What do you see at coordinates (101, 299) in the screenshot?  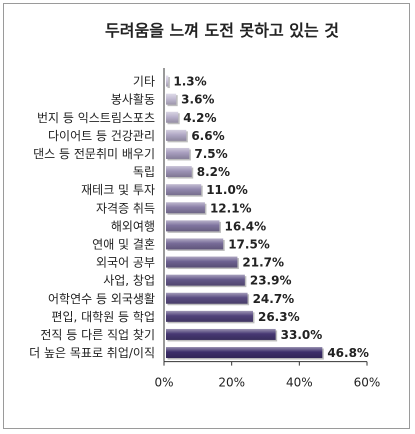 I see `category-label: 어학연수 등 외국생활` at bounding box center [101, 299].